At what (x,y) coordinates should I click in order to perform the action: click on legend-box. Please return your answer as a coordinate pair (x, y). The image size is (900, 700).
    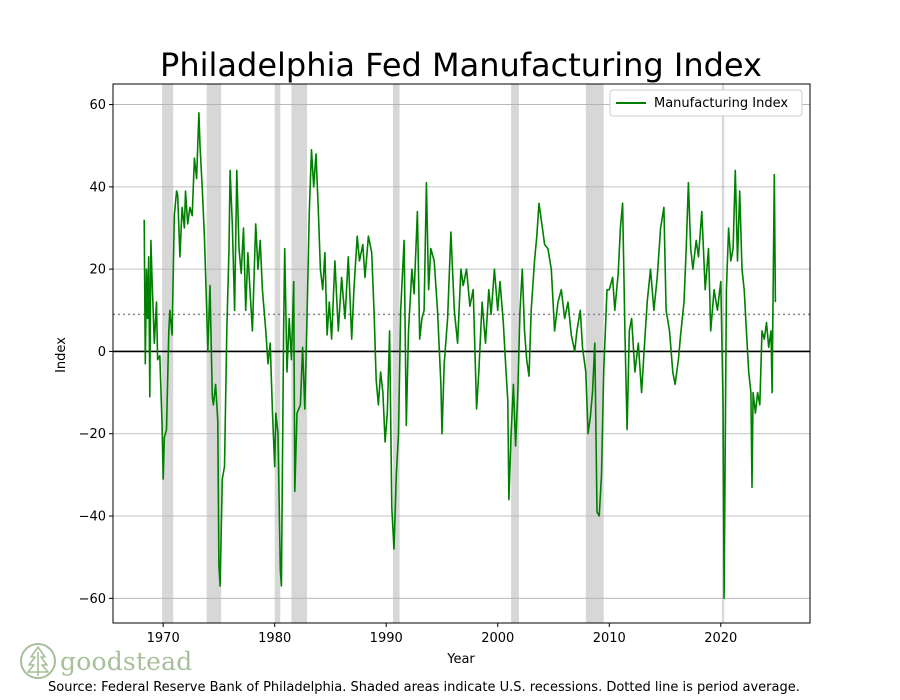
    Looking at the image, I should click on (706, 103).